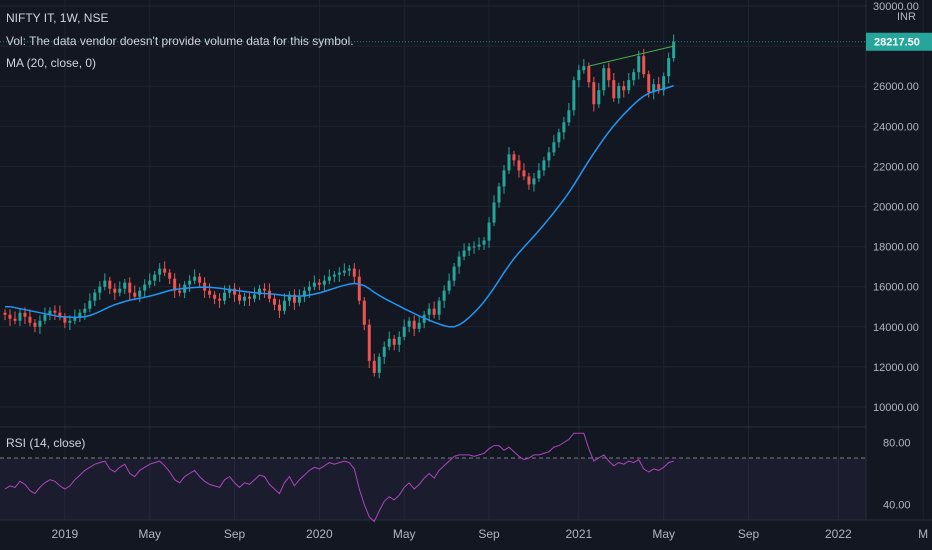  Describe the element at coordinates (433, 489) in the screenshot. I see `rsi-band` at that location.